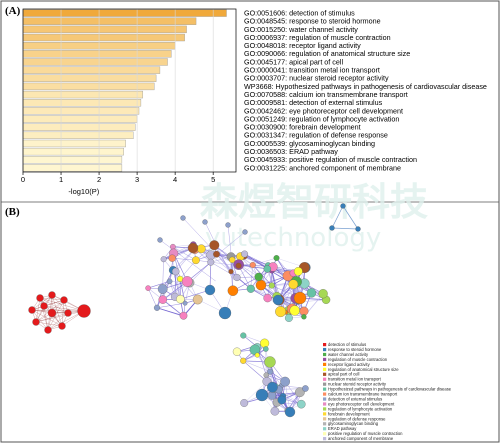  What do you see at coordinates (13, 11) in the screenshot?
I see `panel-a-label: (A)` at bounding box center [13, 11].